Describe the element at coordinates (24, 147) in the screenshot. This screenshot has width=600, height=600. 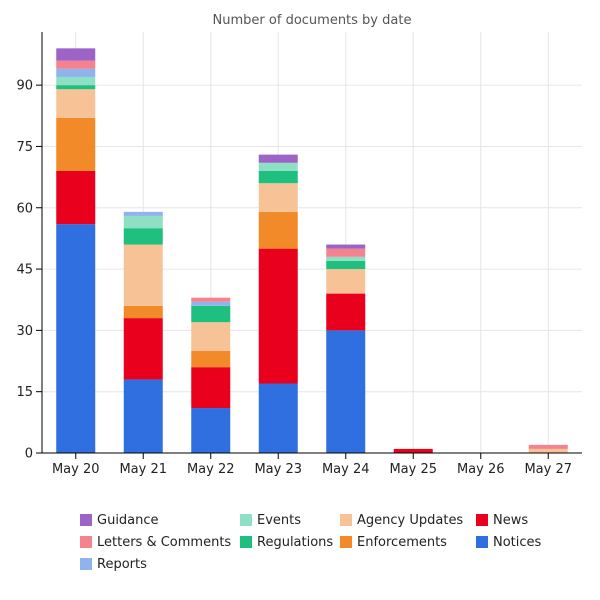
I see `y-tick-label: 75` at that location.